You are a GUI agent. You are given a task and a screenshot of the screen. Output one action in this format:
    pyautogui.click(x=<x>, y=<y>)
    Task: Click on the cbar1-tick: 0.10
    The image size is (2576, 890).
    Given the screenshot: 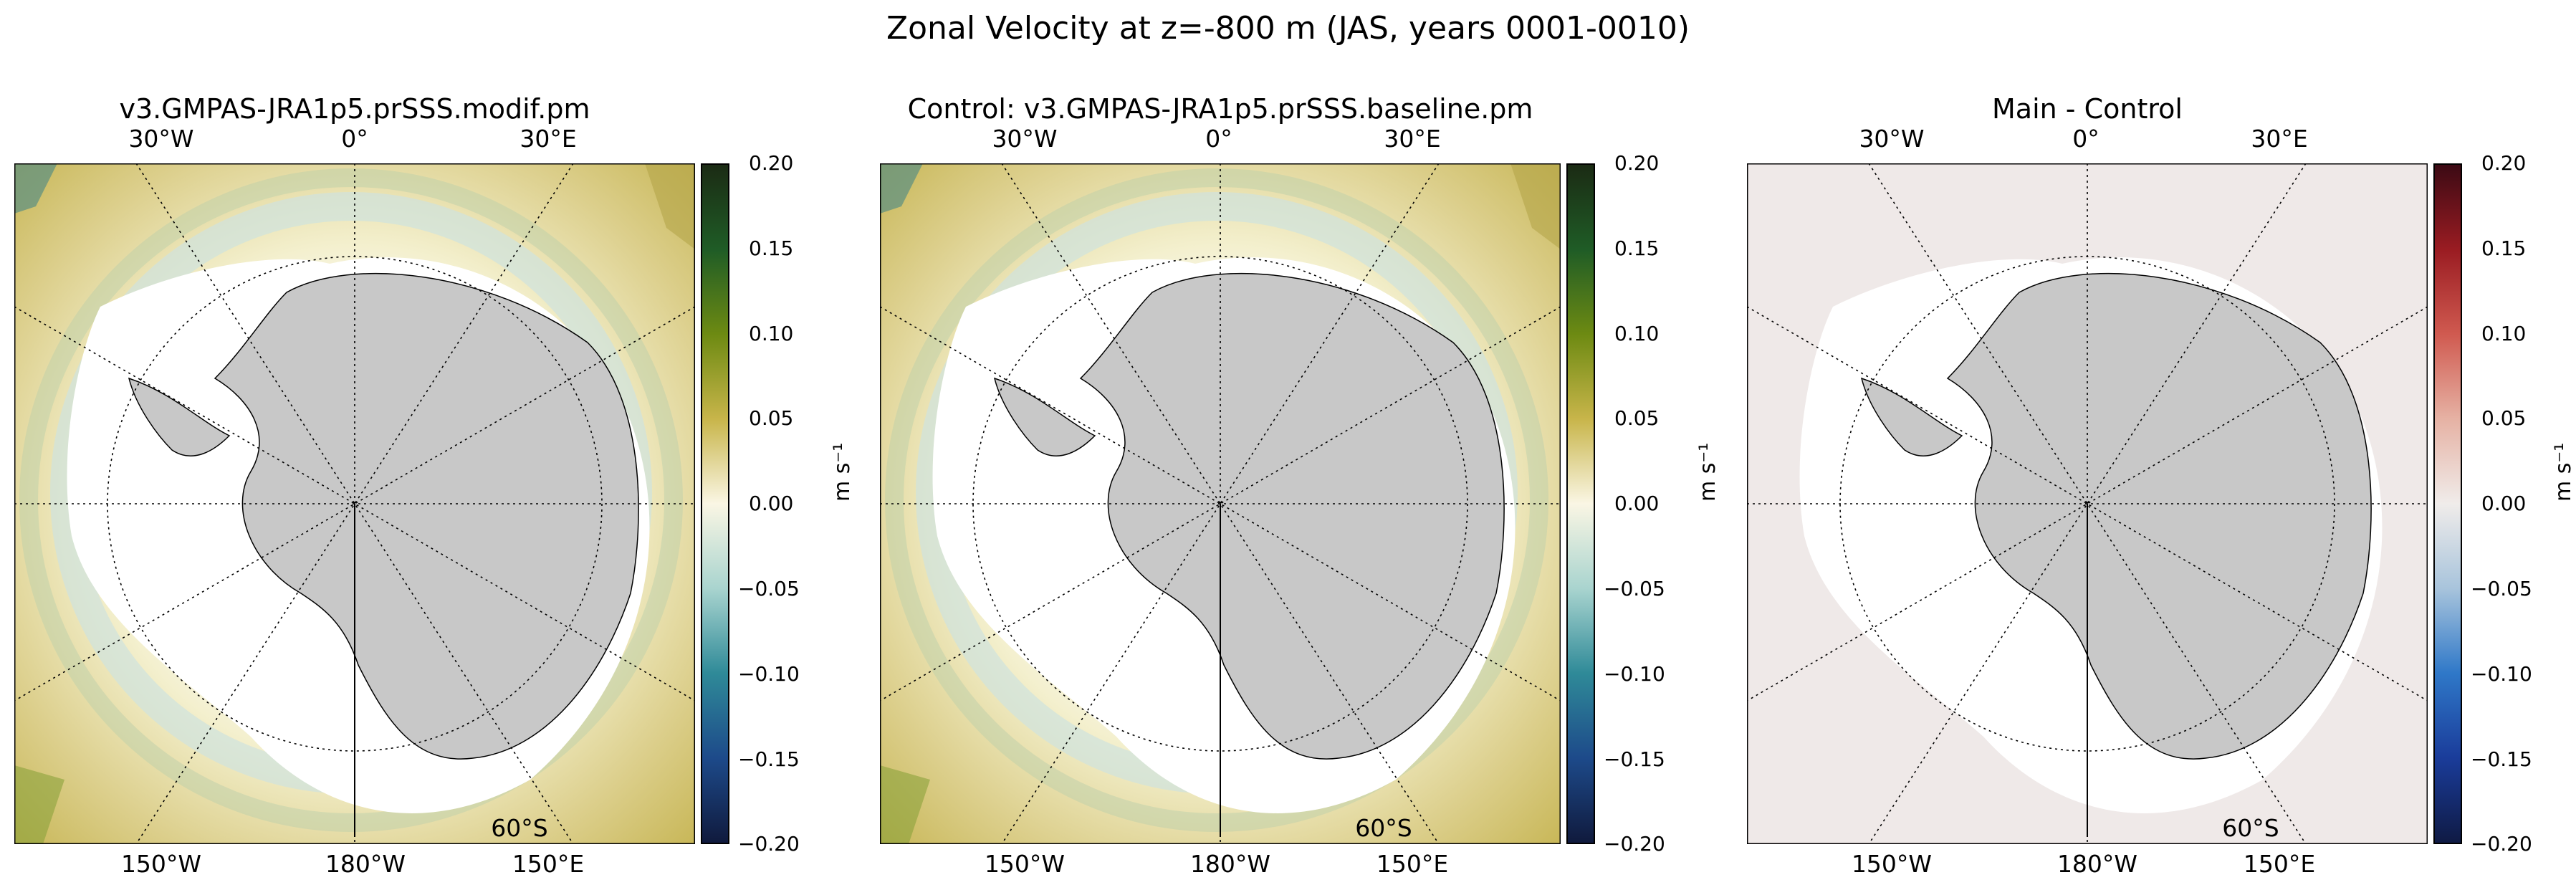 What is the action you would take?
    pyautogui.click(x=771, y=333)
    